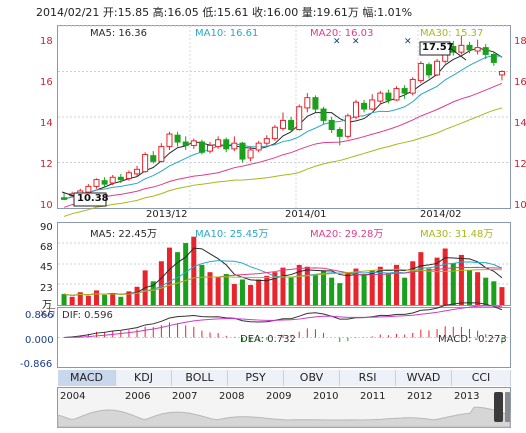 Image resolution: width=526 pixels, height=433 pixels. What do you see at coordinates (457, 234) in the screenshot?
I see `vol-ma30-legend: MA30: 31.48万` at bounding box center [457, 234].